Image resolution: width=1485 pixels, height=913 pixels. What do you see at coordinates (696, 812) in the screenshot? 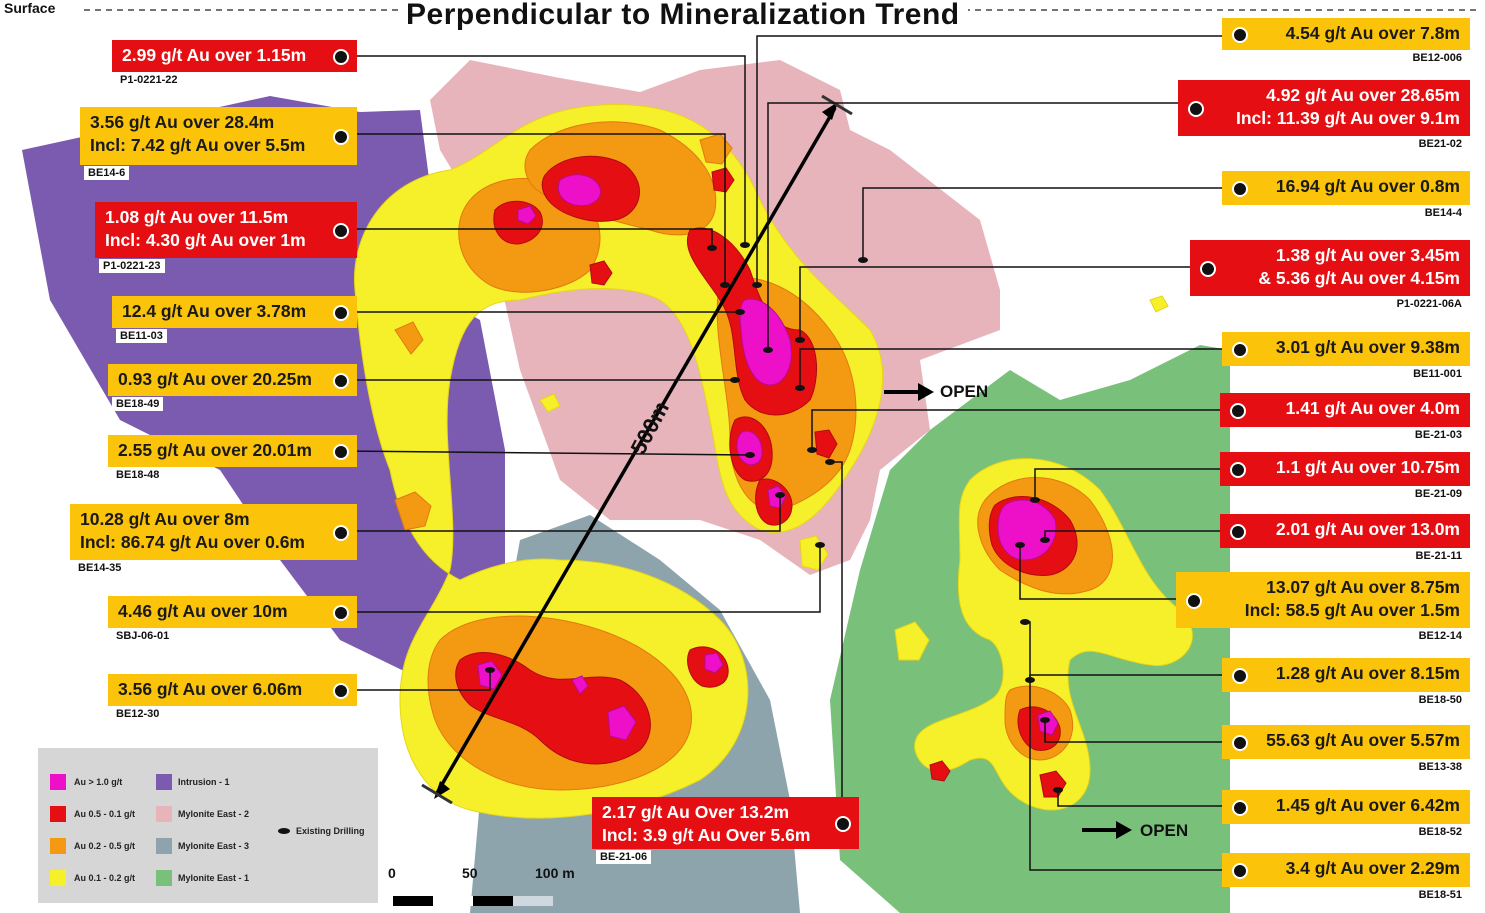
I see `callout-line: 2.17 g/t Au Over 13.2m` at bounding box center [696, 812].